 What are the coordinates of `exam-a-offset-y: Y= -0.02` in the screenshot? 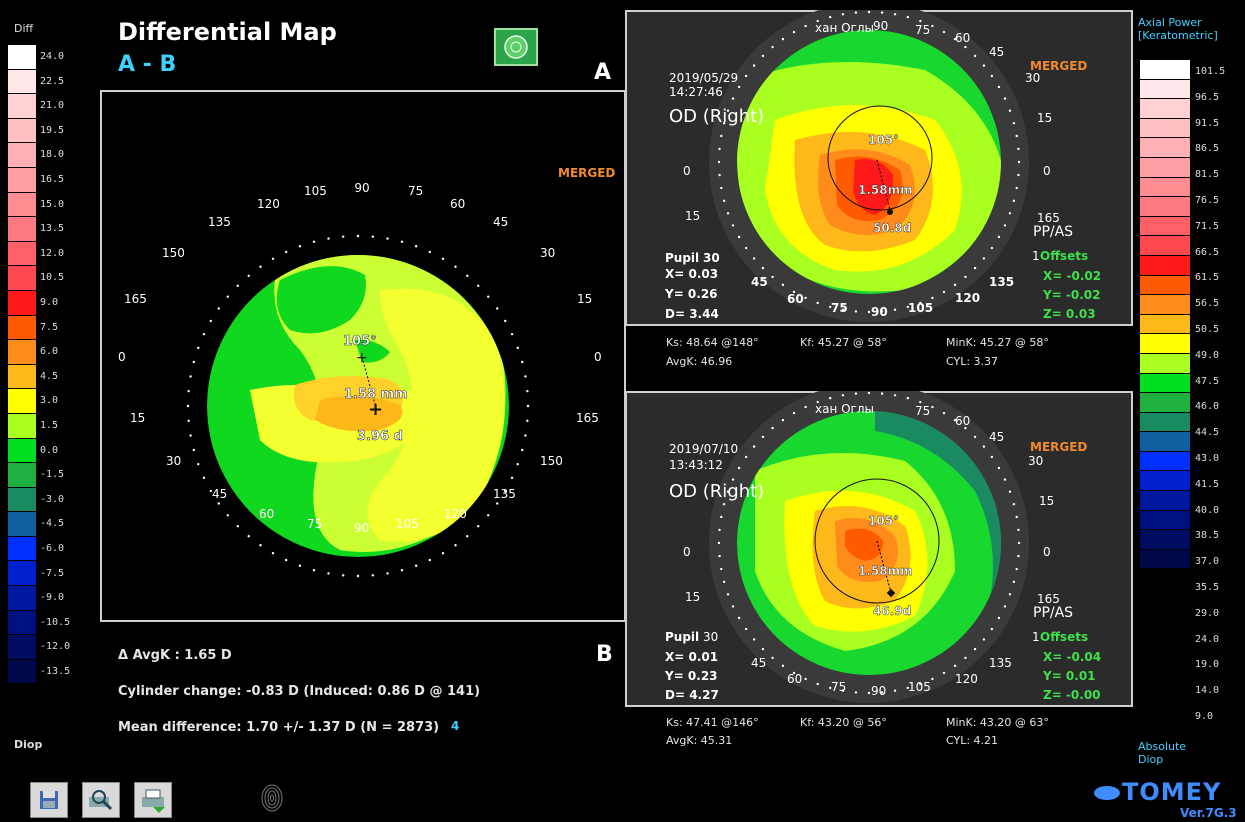 It's located at (1071, 295).